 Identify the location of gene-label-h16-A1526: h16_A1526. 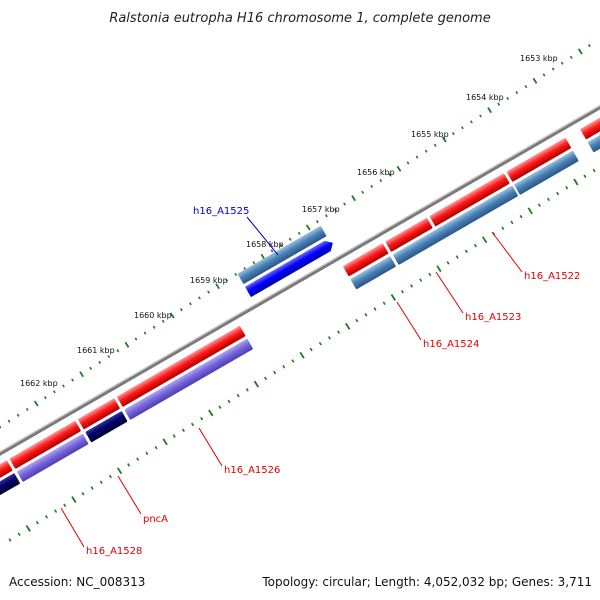
(252, 470).